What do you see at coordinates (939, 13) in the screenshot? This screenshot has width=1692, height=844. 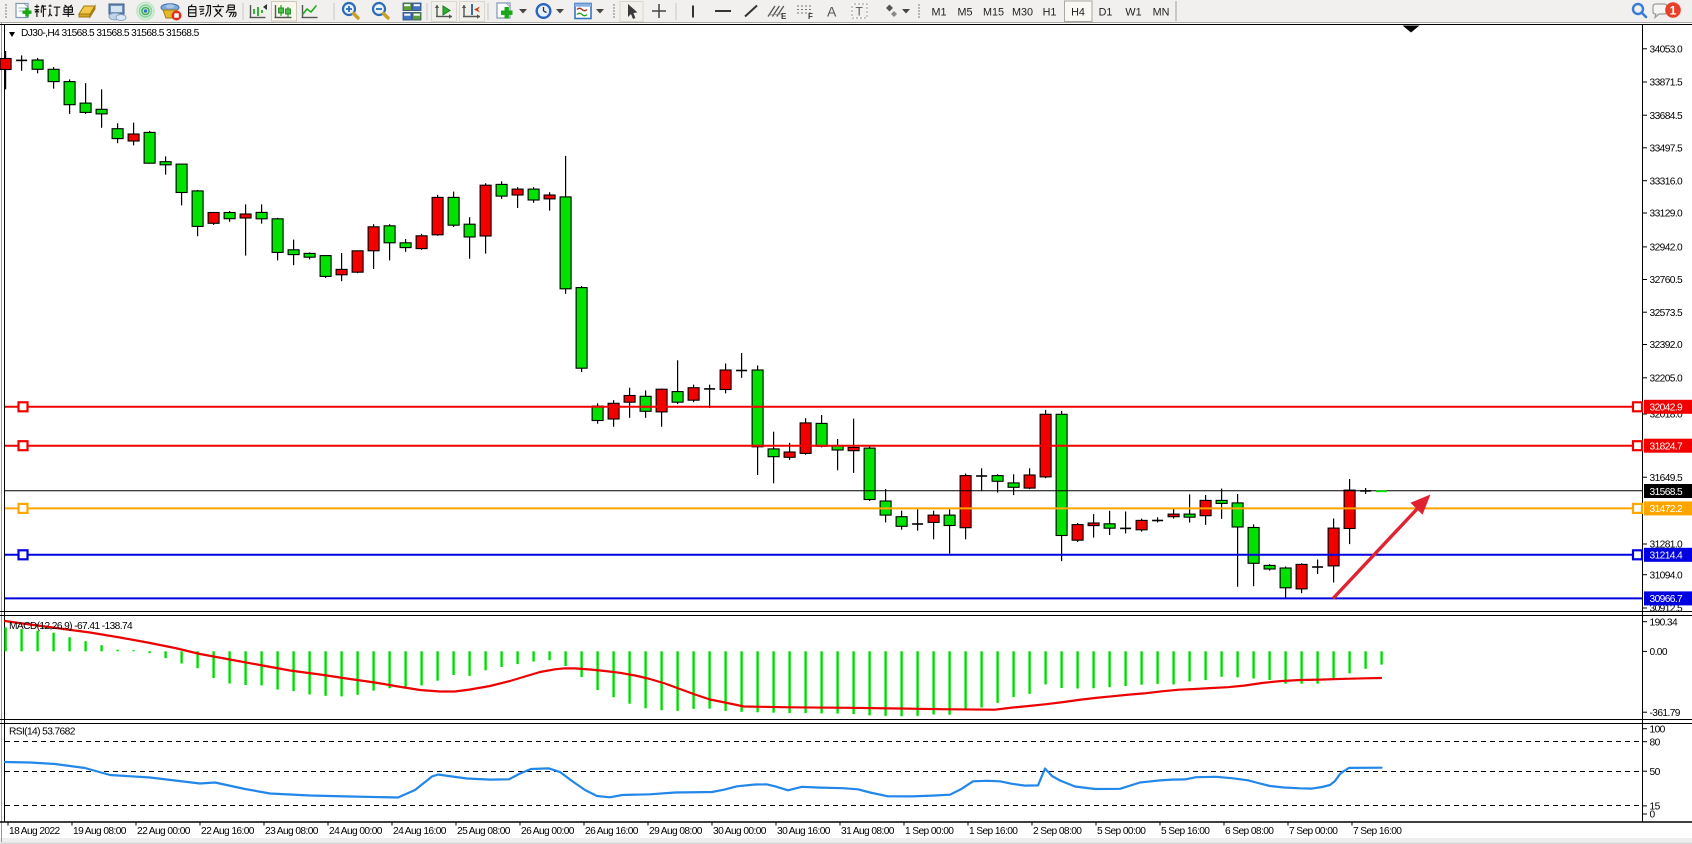 I see `svg-text: M1` at bounding box center [939, 13].